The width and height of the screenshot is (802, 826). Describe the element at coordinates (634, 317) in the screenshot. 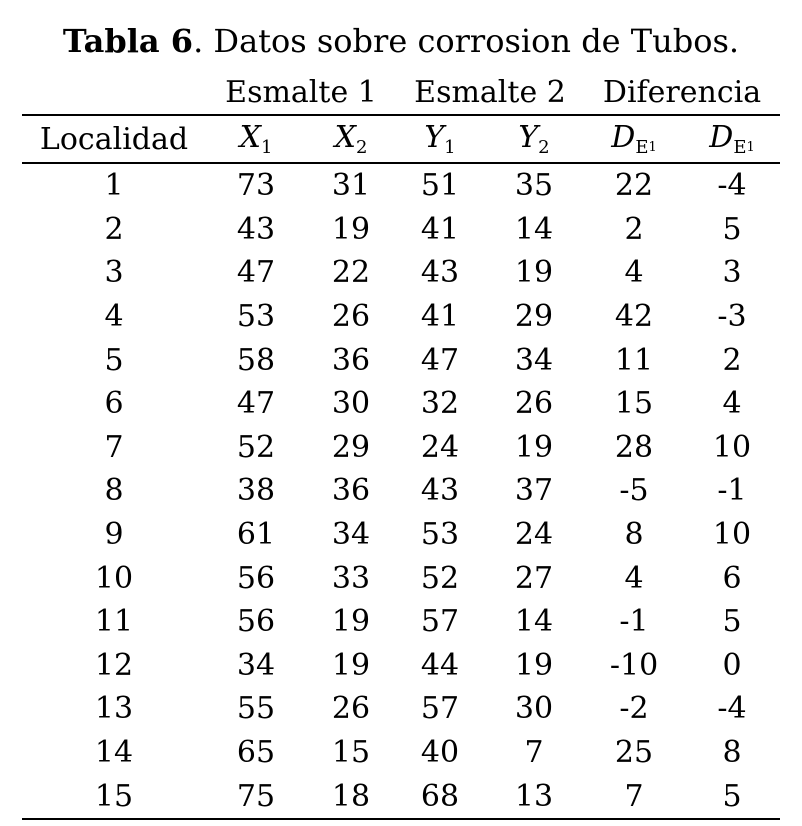

I see `cell-de1-first: 42` at that location.